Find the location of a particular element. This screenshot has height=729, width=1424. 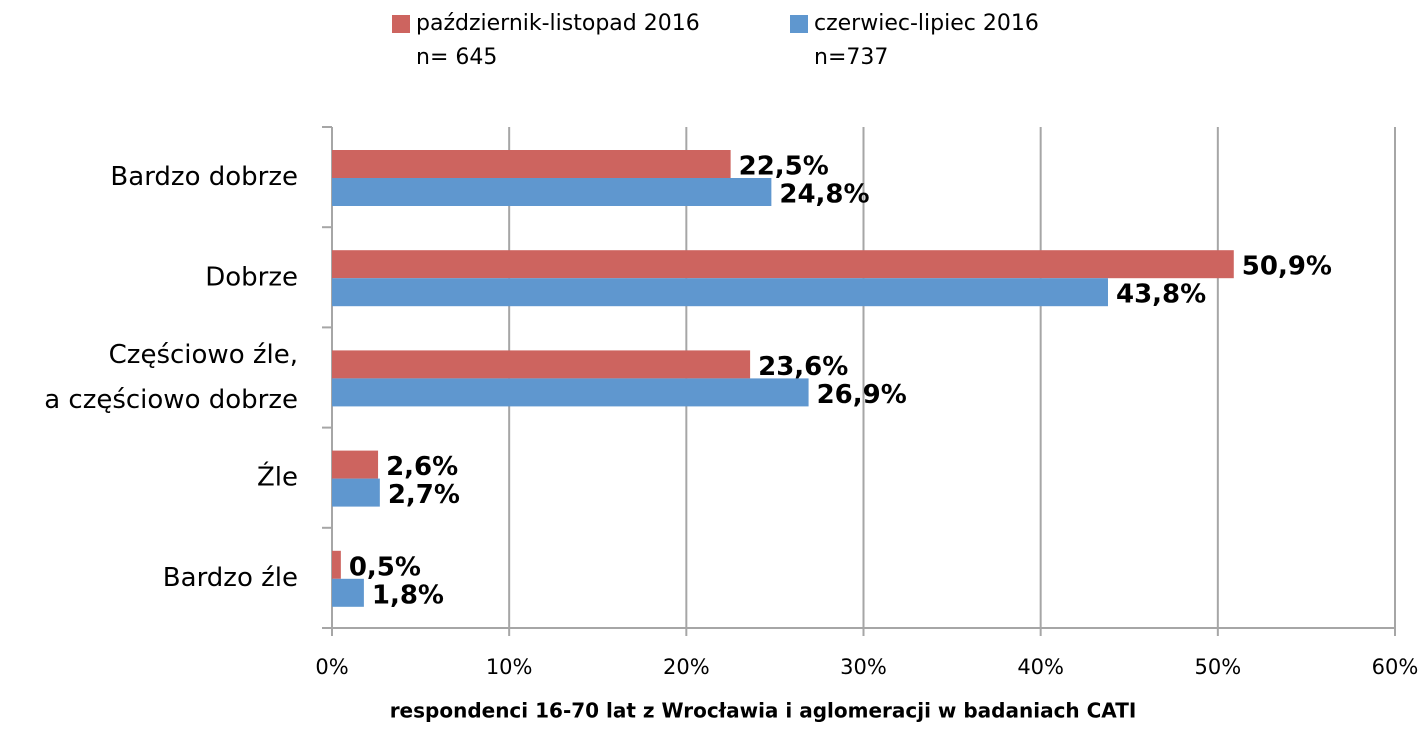

data-label: 43,8% is located at coordinates (1161, 295).